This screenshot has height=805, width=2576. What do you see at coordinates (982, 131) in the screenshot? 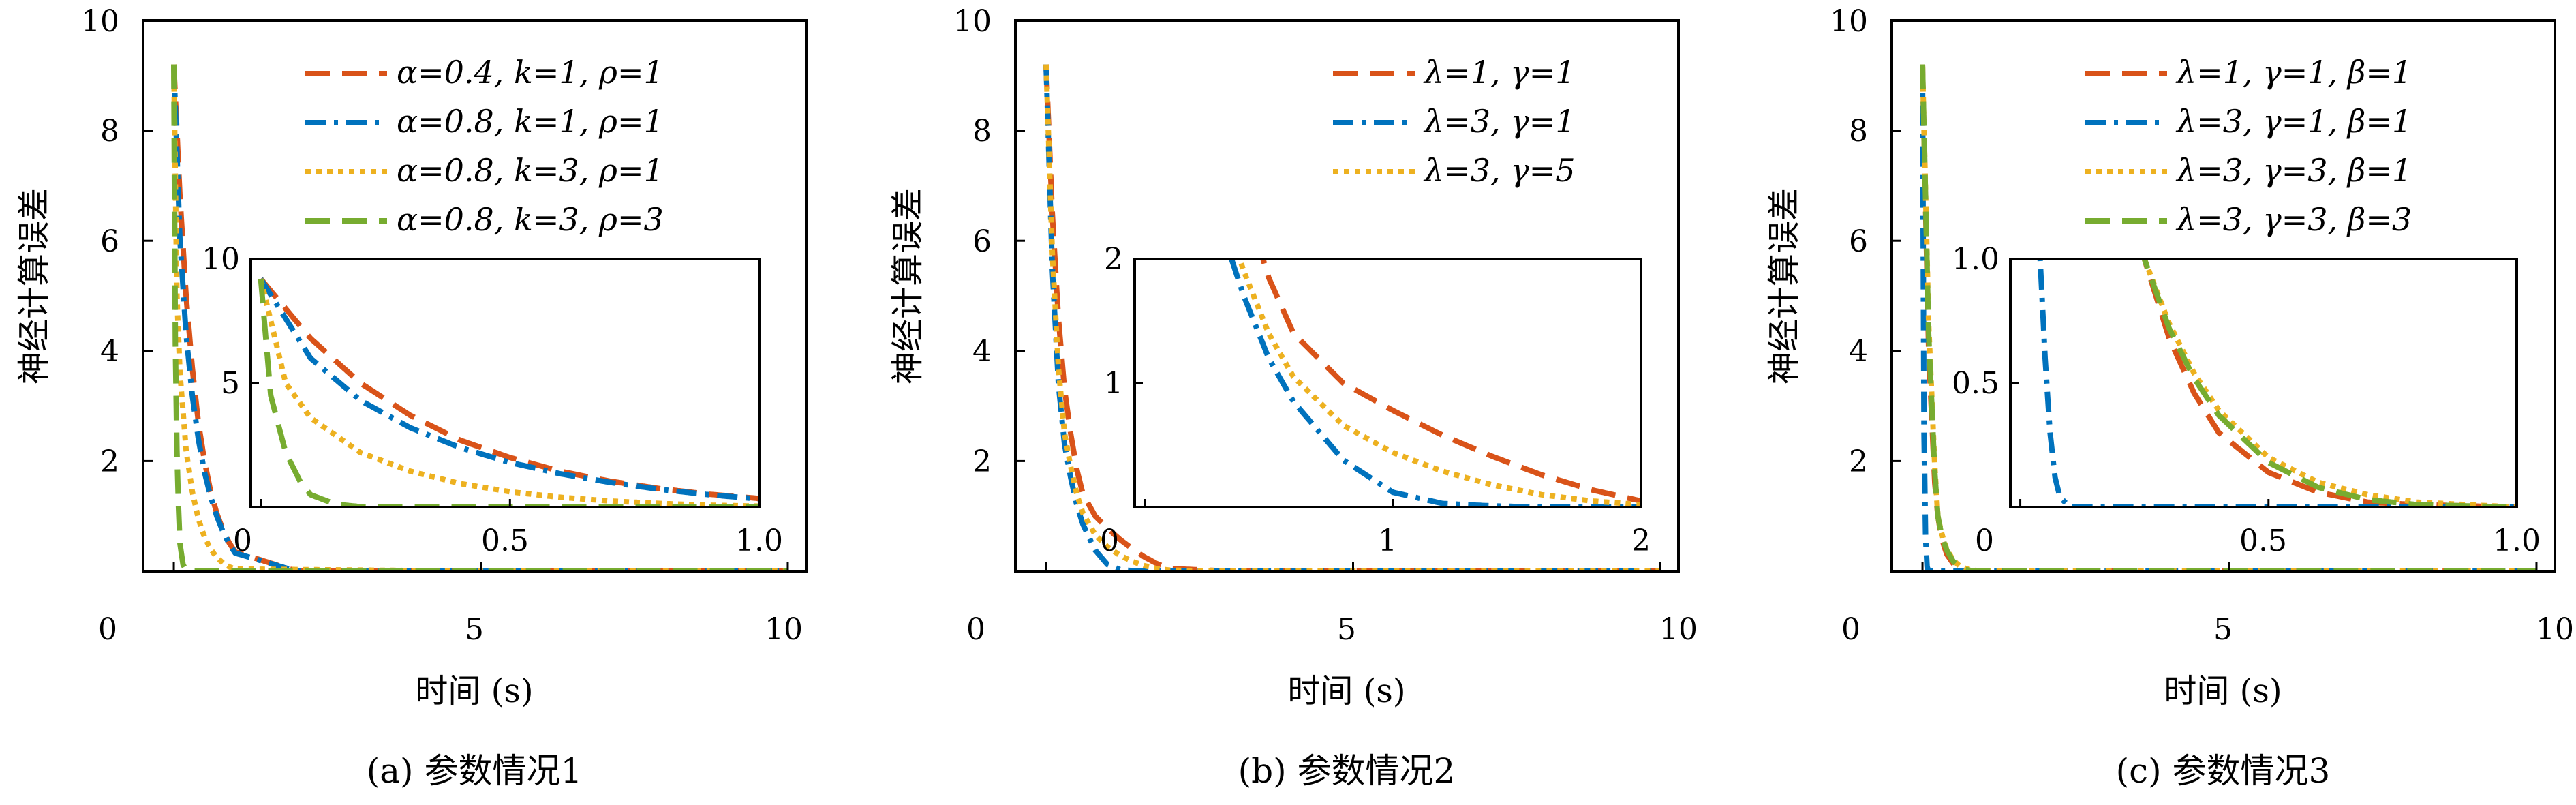
I see `panel-b-ytick-3: 8` at bounding box center [982, 131].